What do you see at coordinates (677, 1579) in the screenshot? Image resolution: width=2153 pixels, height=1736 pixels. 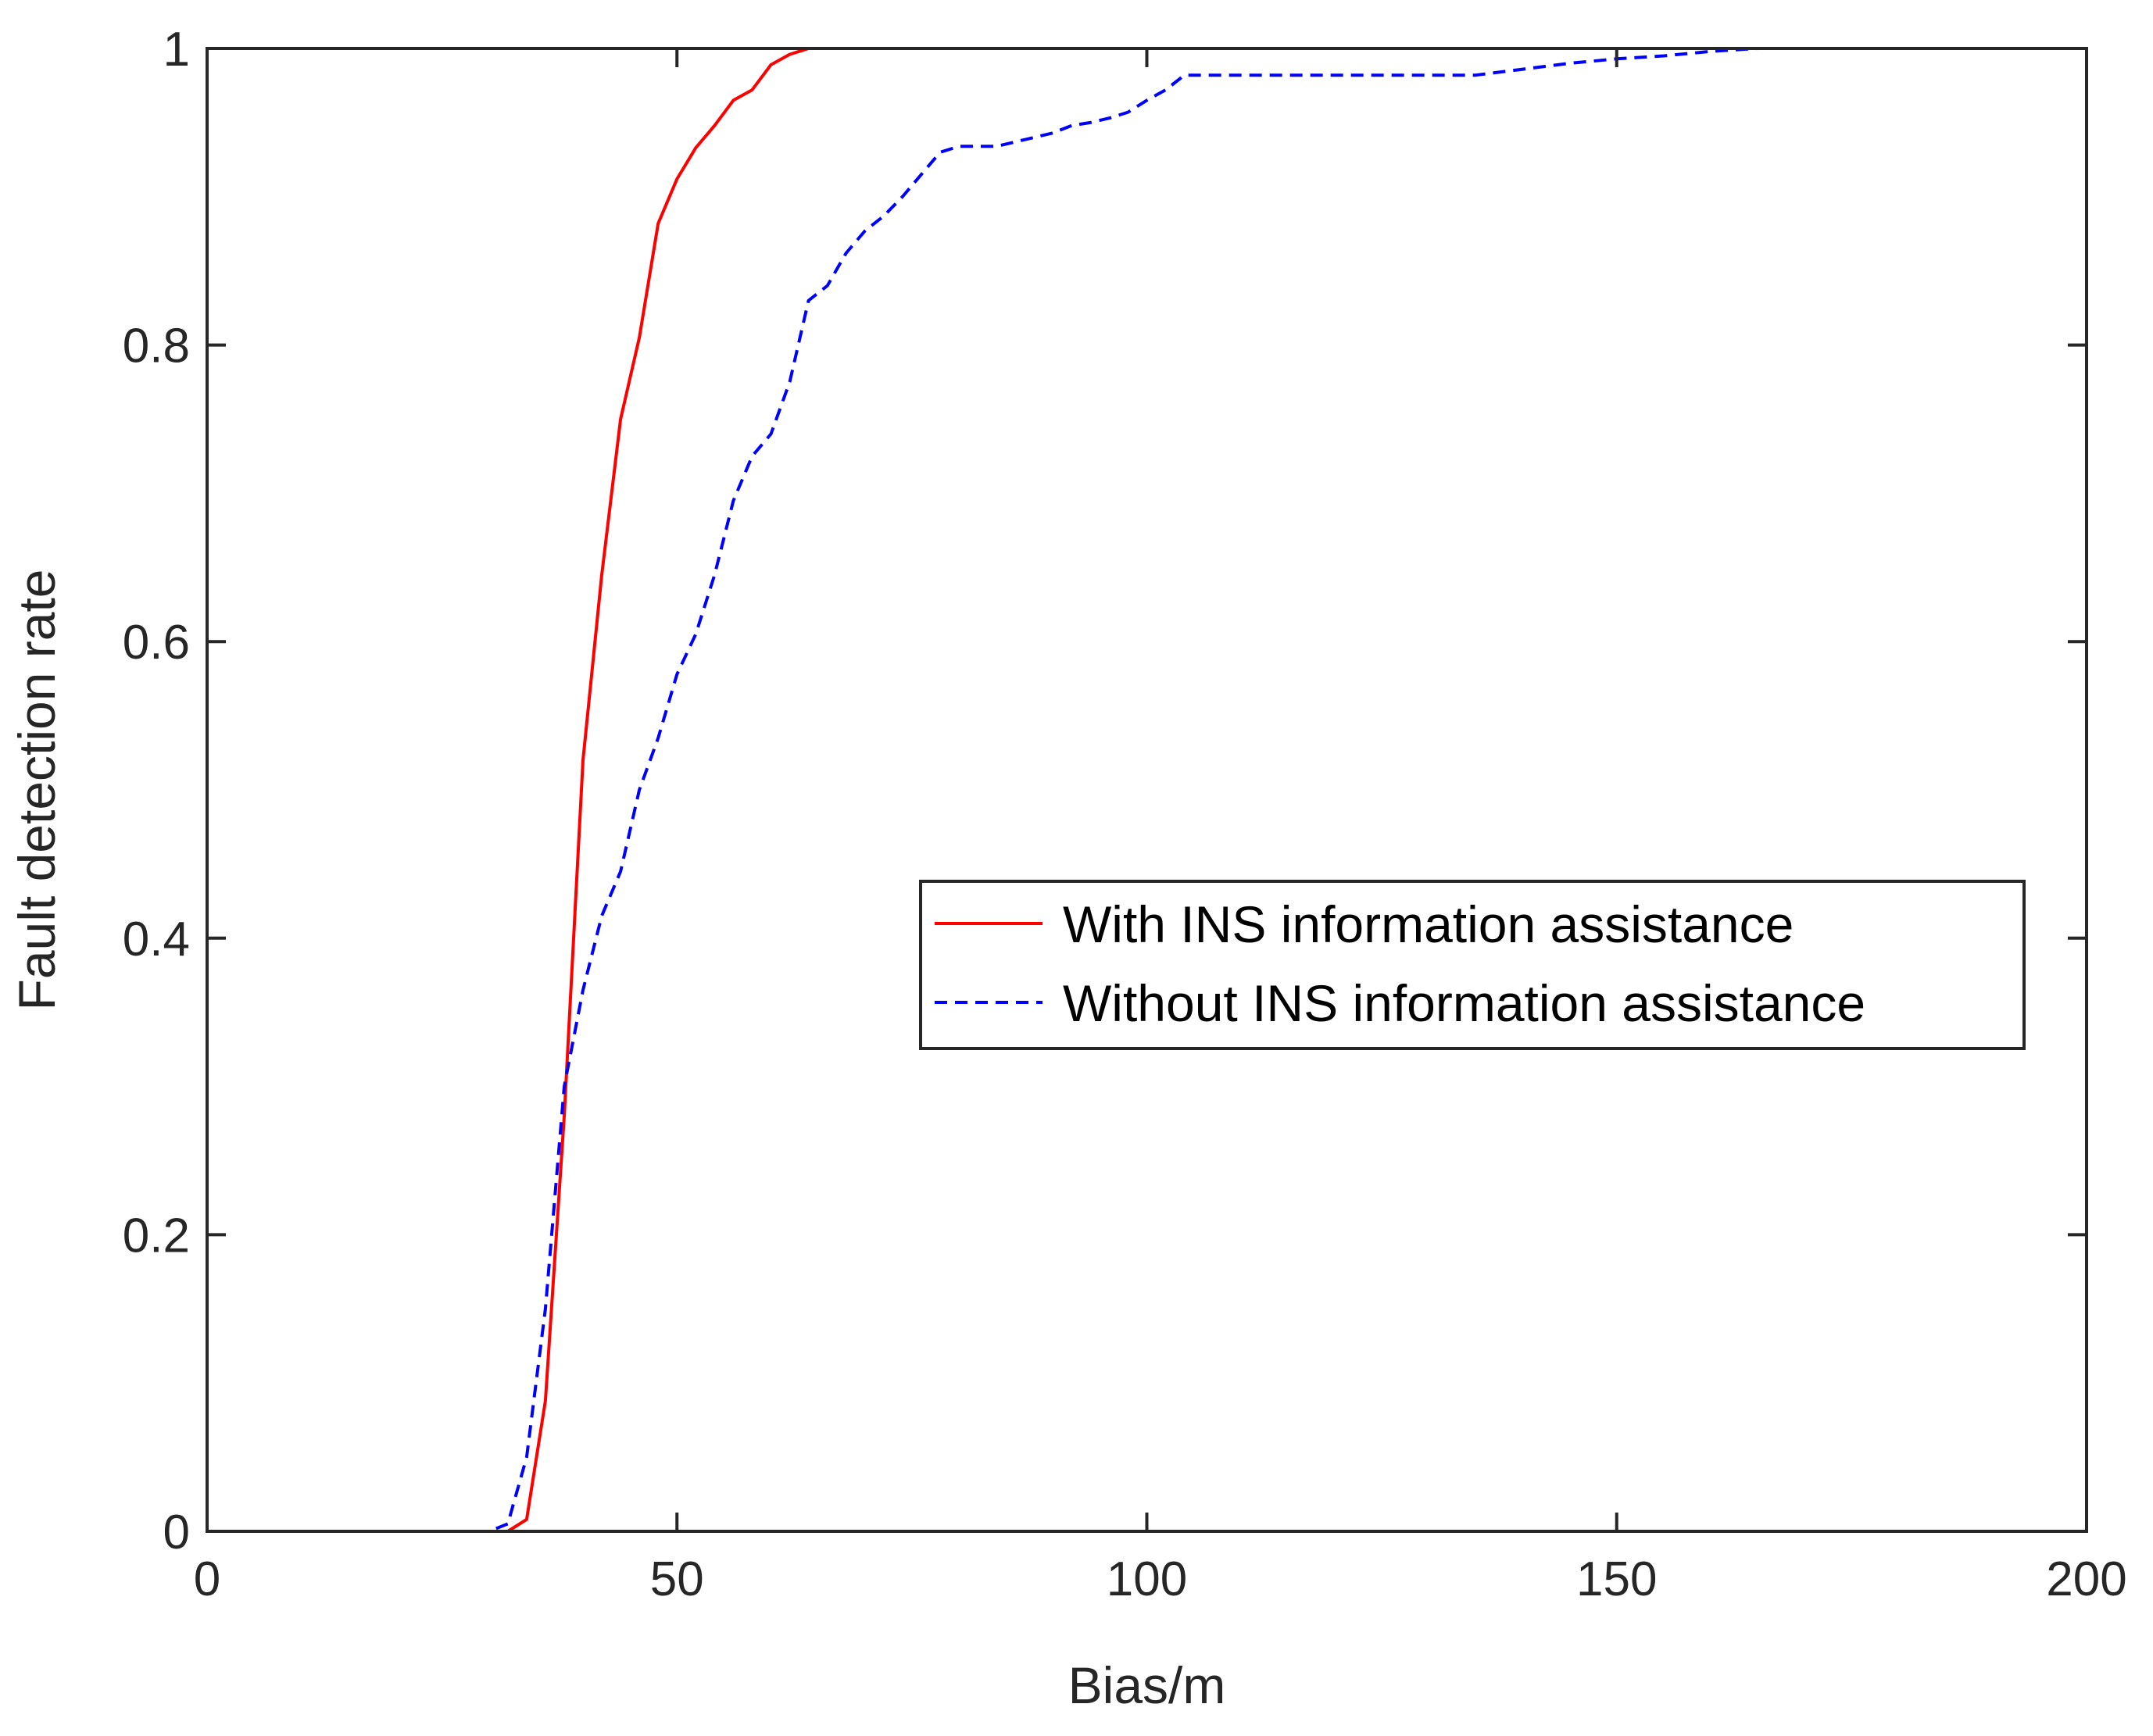 I see `x-tick-label: 50` at bounding box center [677, 1579].